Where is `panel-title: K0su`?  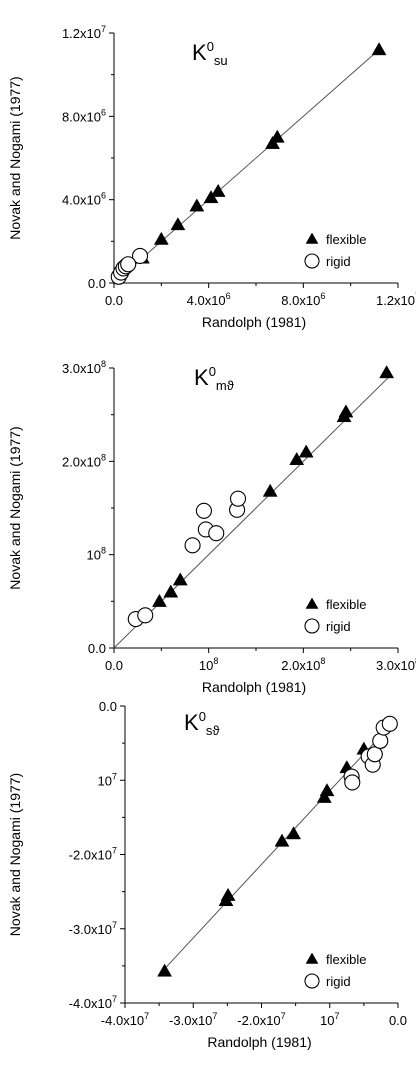 panel-title: K0su is located at coordinates (210, 53).